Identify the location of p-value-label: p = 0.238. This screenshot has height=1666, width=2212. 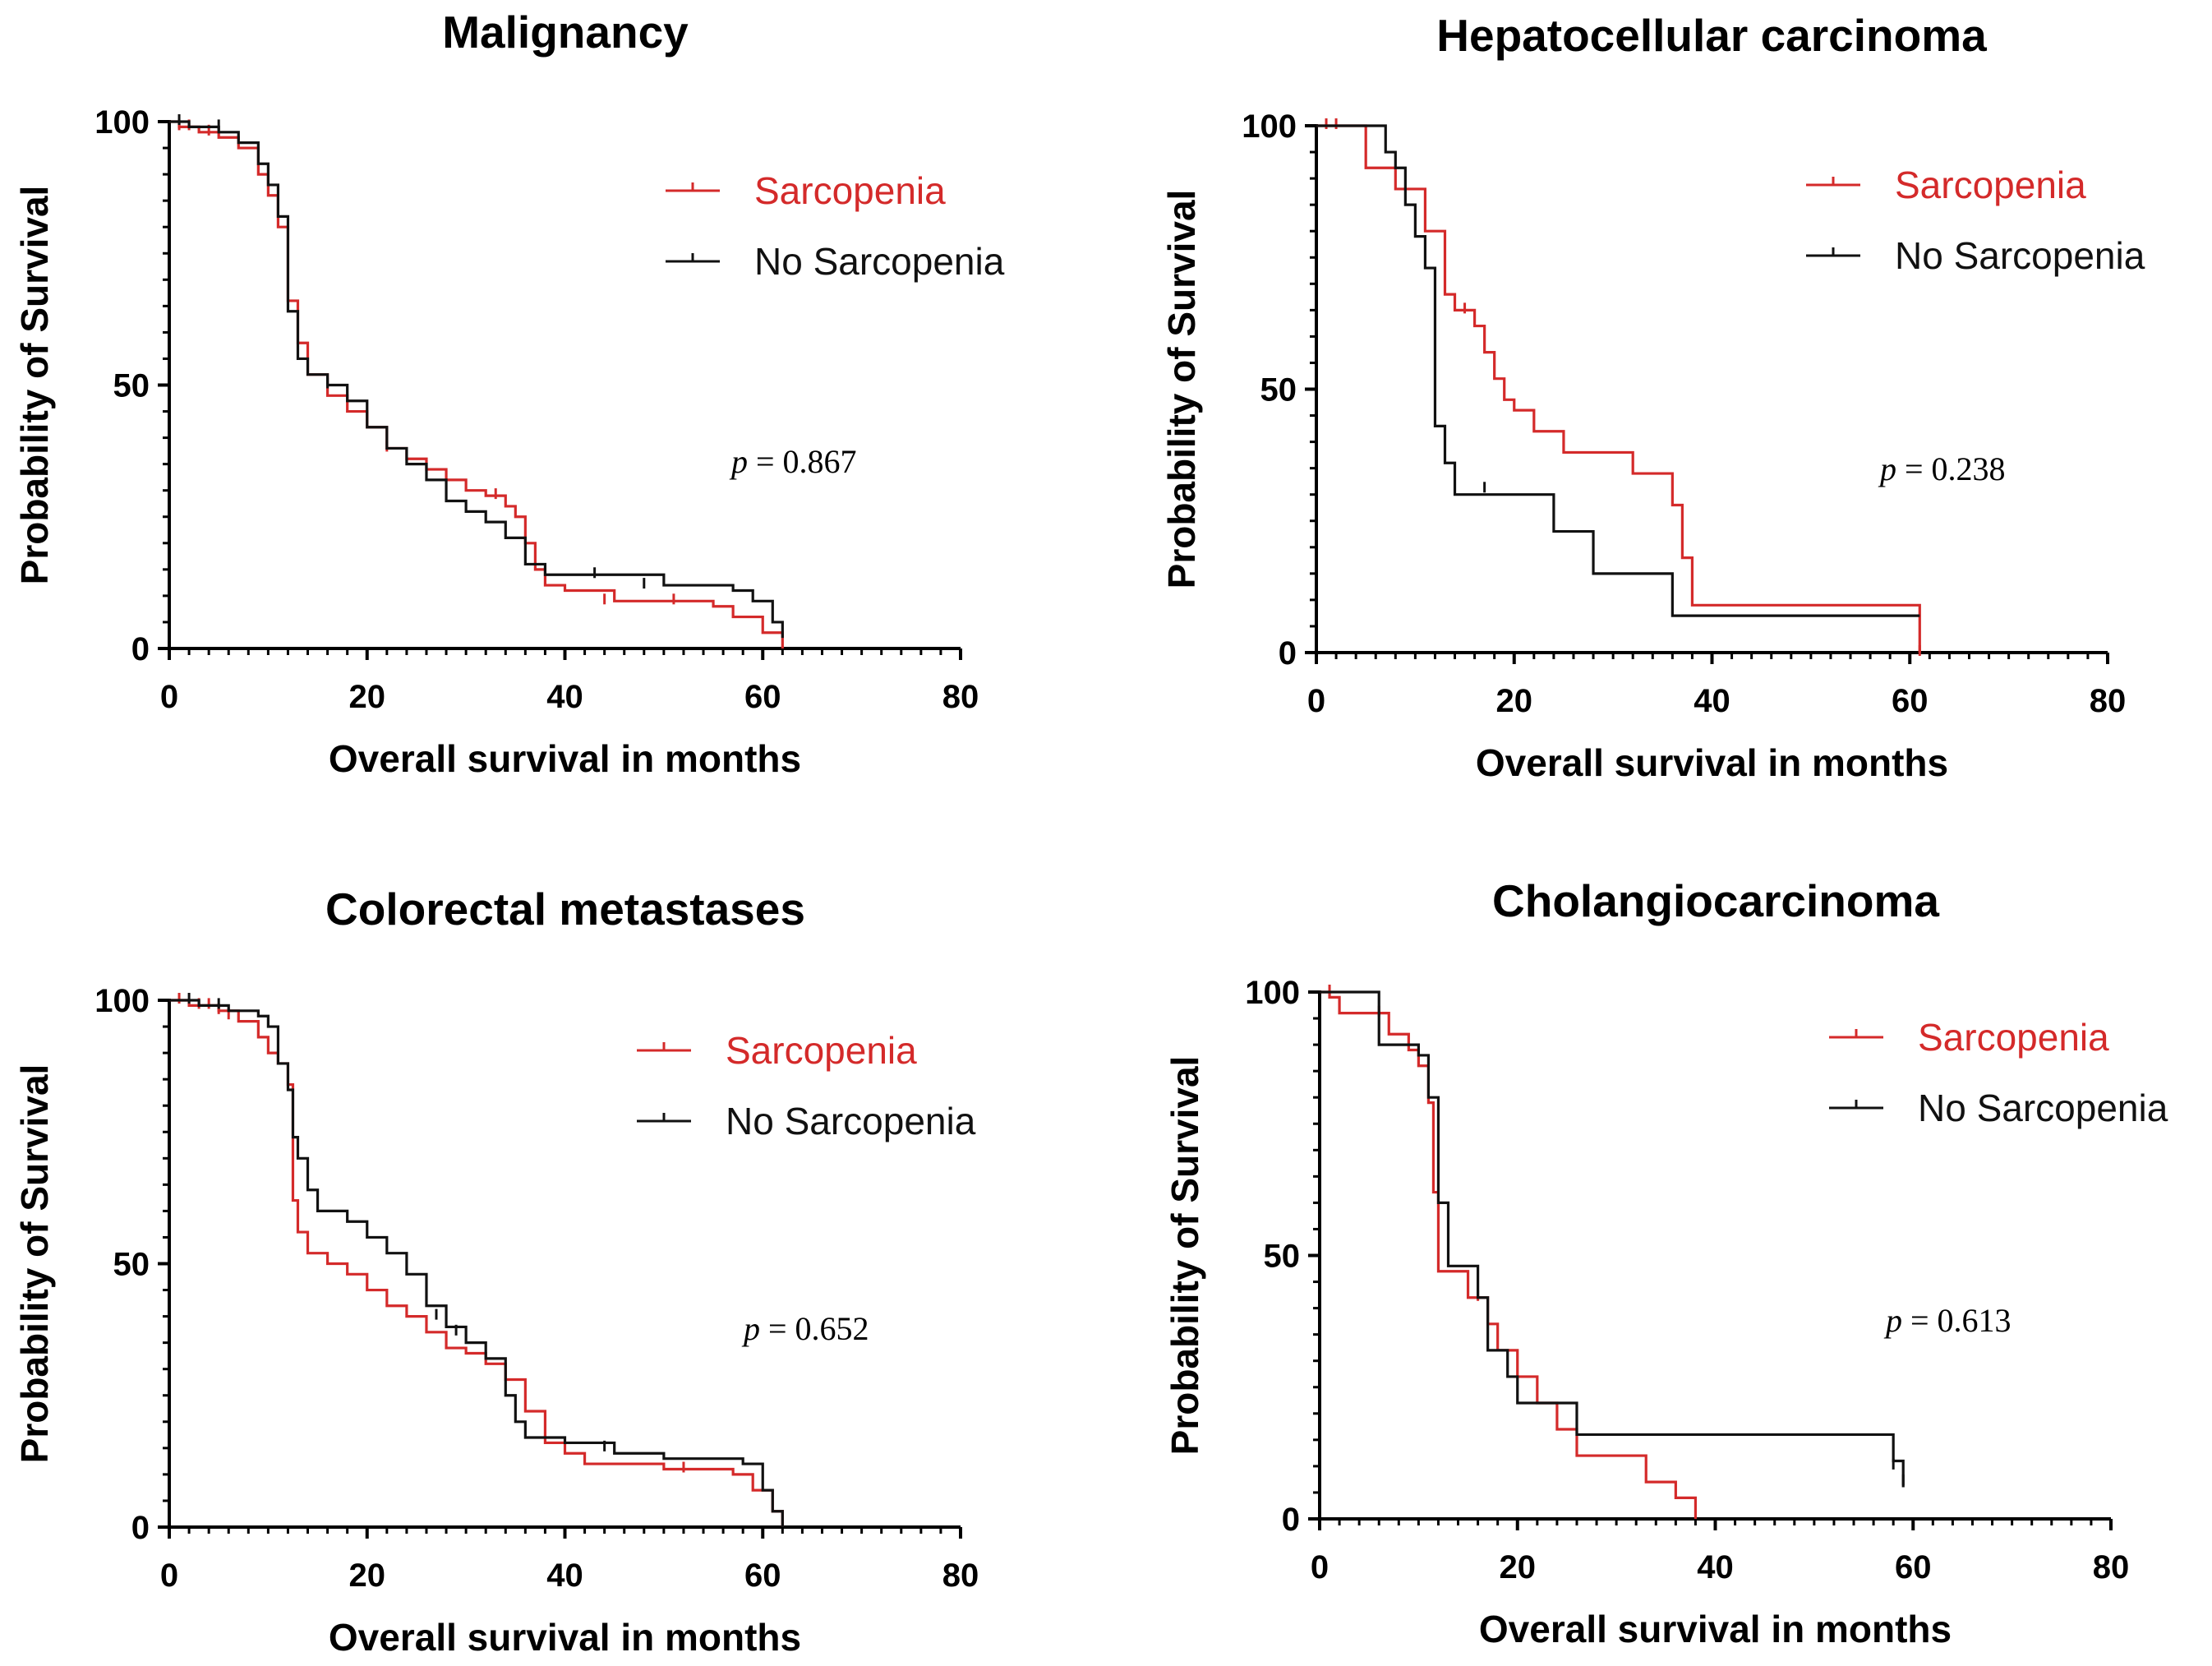
(1942, 468).